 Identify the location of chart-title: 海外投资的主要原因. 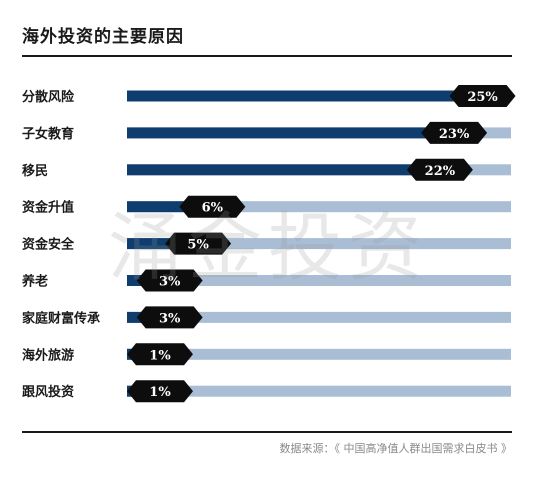
(103, 37).